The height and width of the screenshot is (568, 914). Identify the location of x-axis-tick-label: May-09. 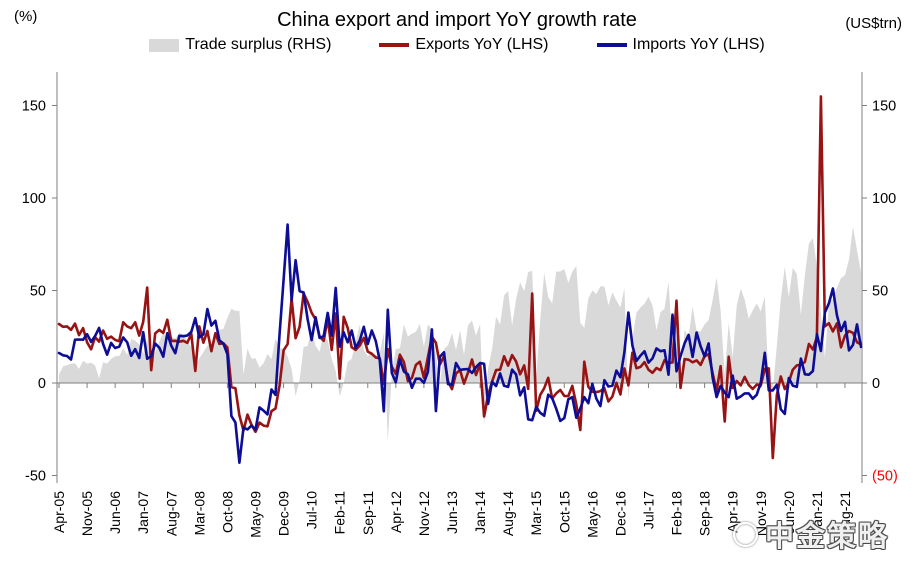
(255, 514).